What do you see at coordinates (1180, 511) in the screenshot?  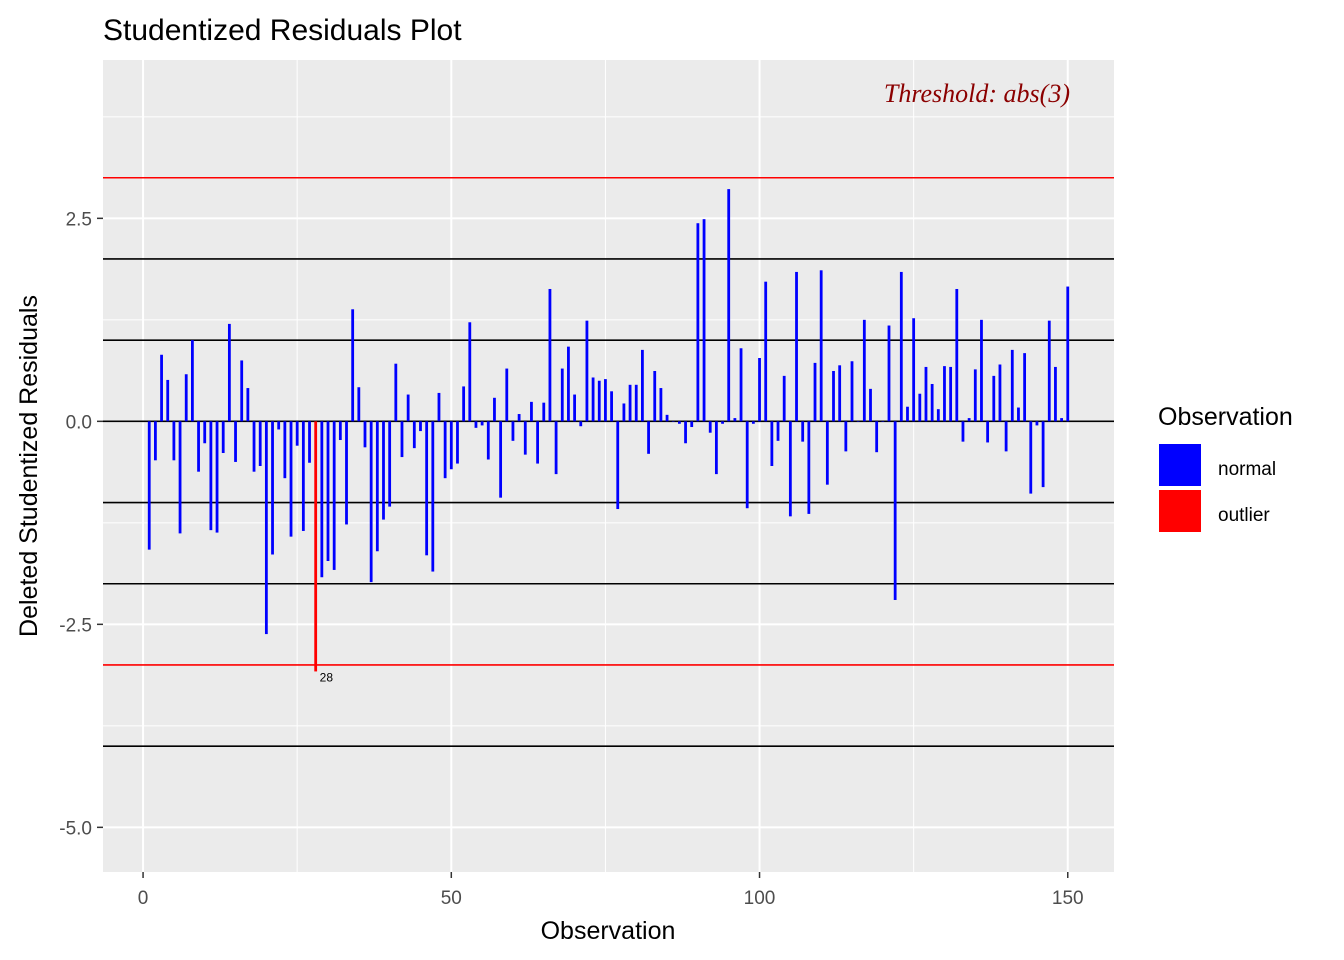 I see `legend-key-outlier` at bounding box center [1180, 511].